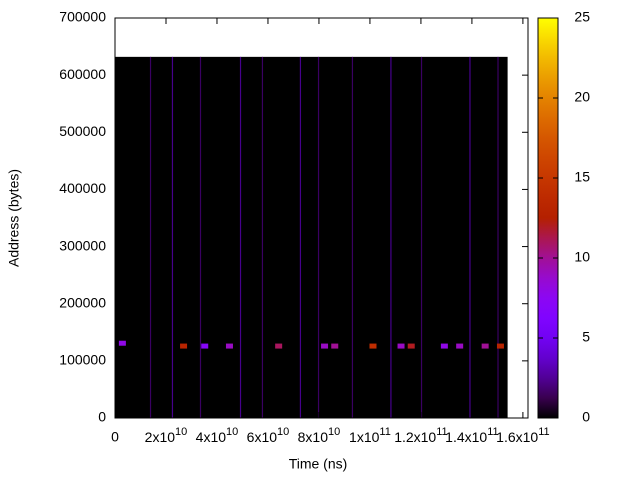  I want to click on y-tick-label: 0, so click(102, 417).